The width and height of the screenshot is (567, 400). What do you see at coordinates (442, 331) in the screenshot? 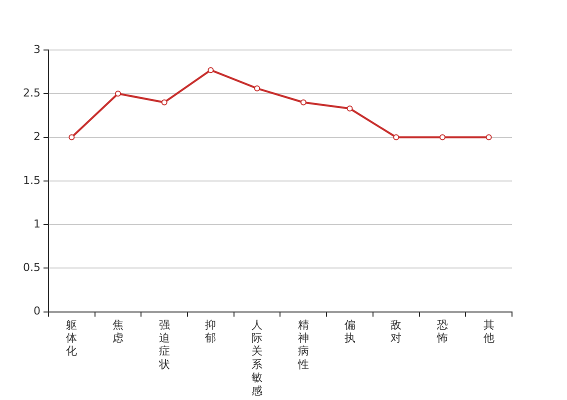
I see `x-tick-label: 恐怖` at bounding box center [442, 331].